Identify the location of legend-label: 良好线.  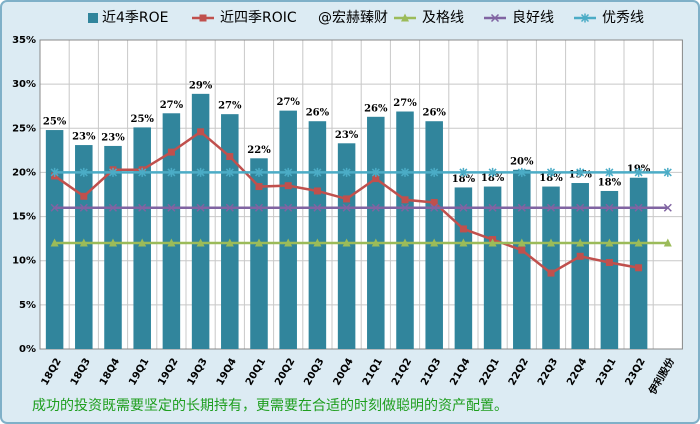
(533, 18).